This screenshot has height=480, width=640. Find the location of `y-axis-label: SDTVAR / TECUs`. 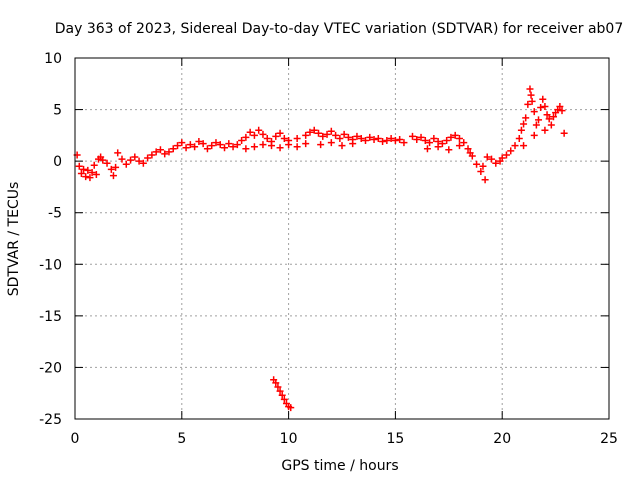

y-axis-label: SDTVAR / TECUs is located at coordinates (14, 239).